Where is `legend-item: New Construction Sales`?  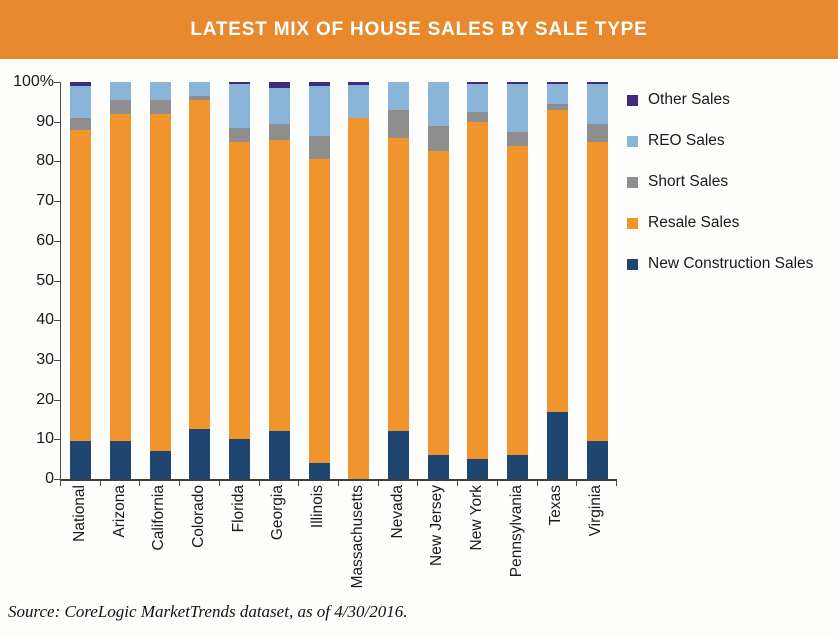 legend-item: New Construction Sales is located at coordinates (720, 264).